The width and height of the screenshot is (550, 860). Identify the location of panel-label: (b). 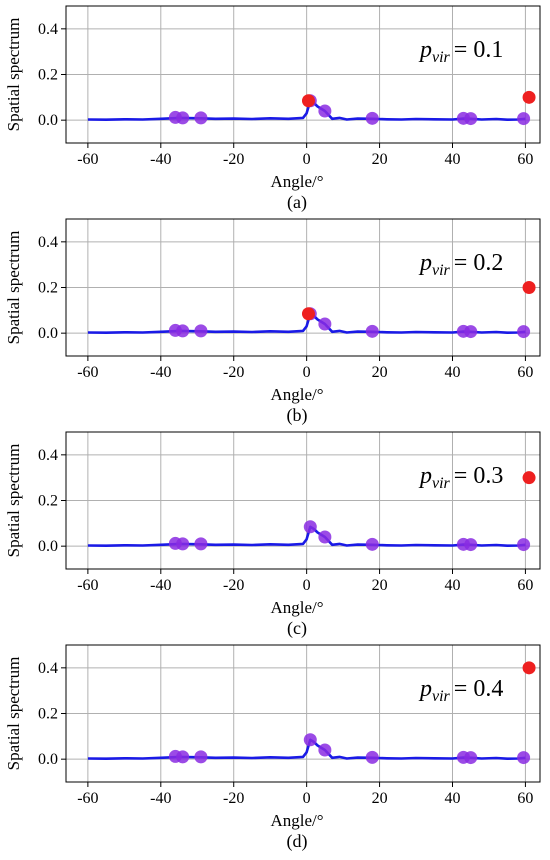
(297, 415).